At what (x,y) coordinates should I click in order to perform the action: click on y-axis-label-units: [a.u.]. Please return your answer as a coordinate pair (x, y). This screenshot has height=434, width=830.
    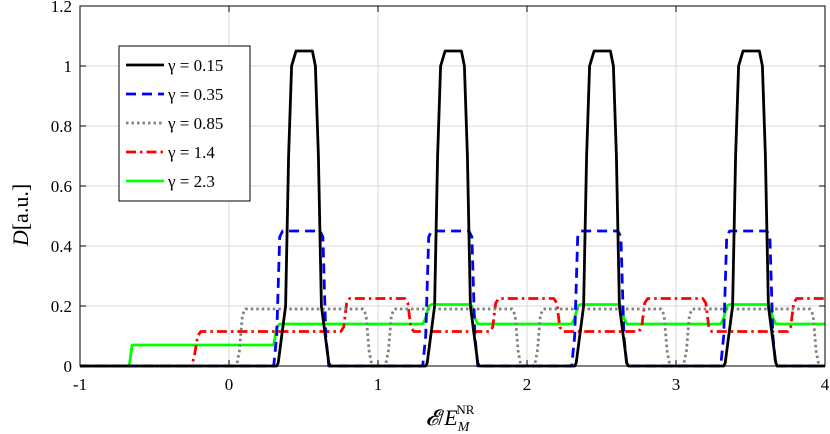
    Looking at the image, I should click on (20, 207).